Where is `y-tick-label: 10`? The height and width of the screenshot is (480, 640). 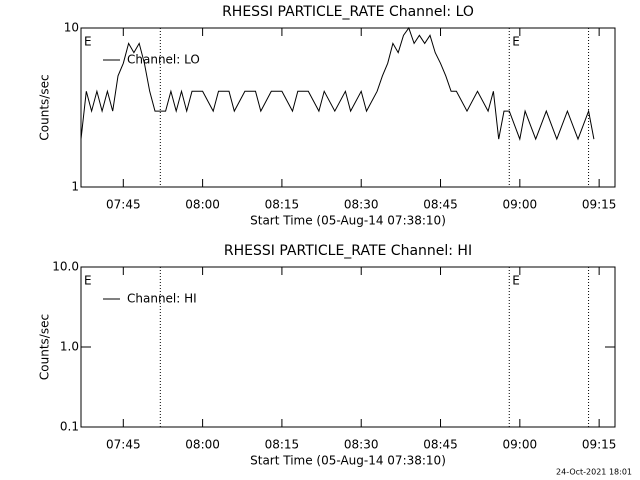 y-tick-label: 10 is located at coordinates (71, 28).